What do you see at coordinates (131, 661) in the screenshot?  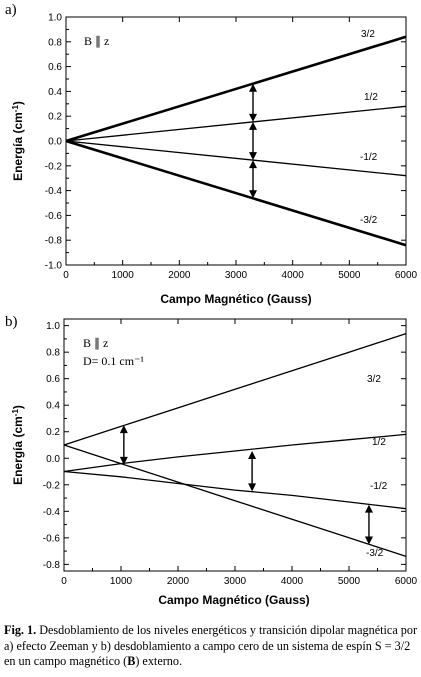 I see `caption-bold-symbol: B` at bounding box center [131, 661].